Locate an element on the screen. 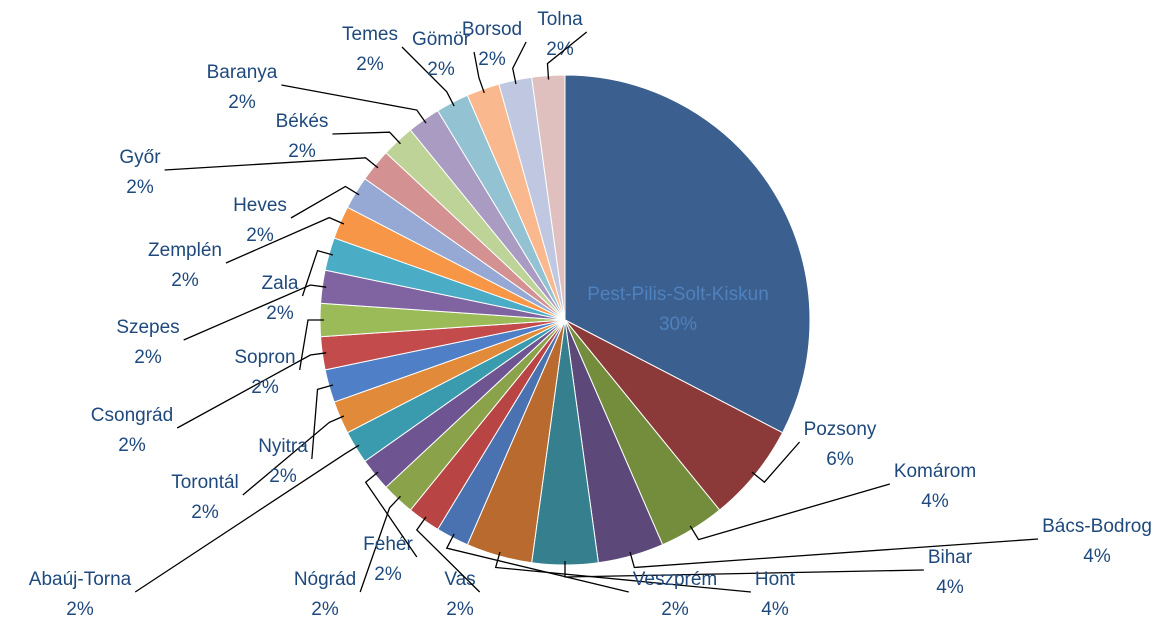  pie-slice is located at coordinates (687, 254).